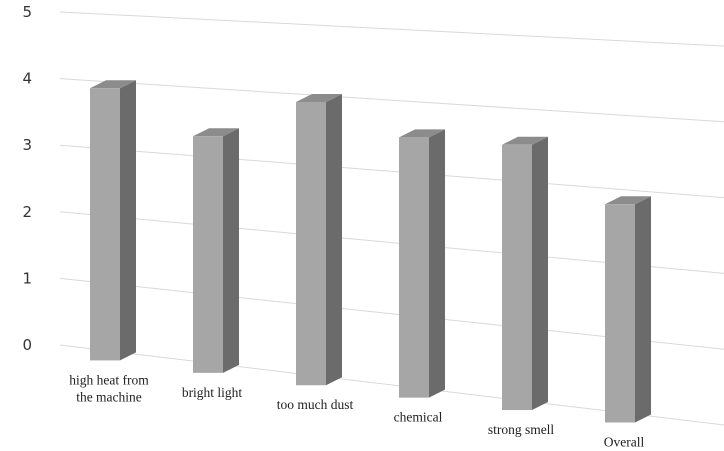 This screenshot has height=451, width=724. I want to click on category-label-3: chemical, so click(418, 417).